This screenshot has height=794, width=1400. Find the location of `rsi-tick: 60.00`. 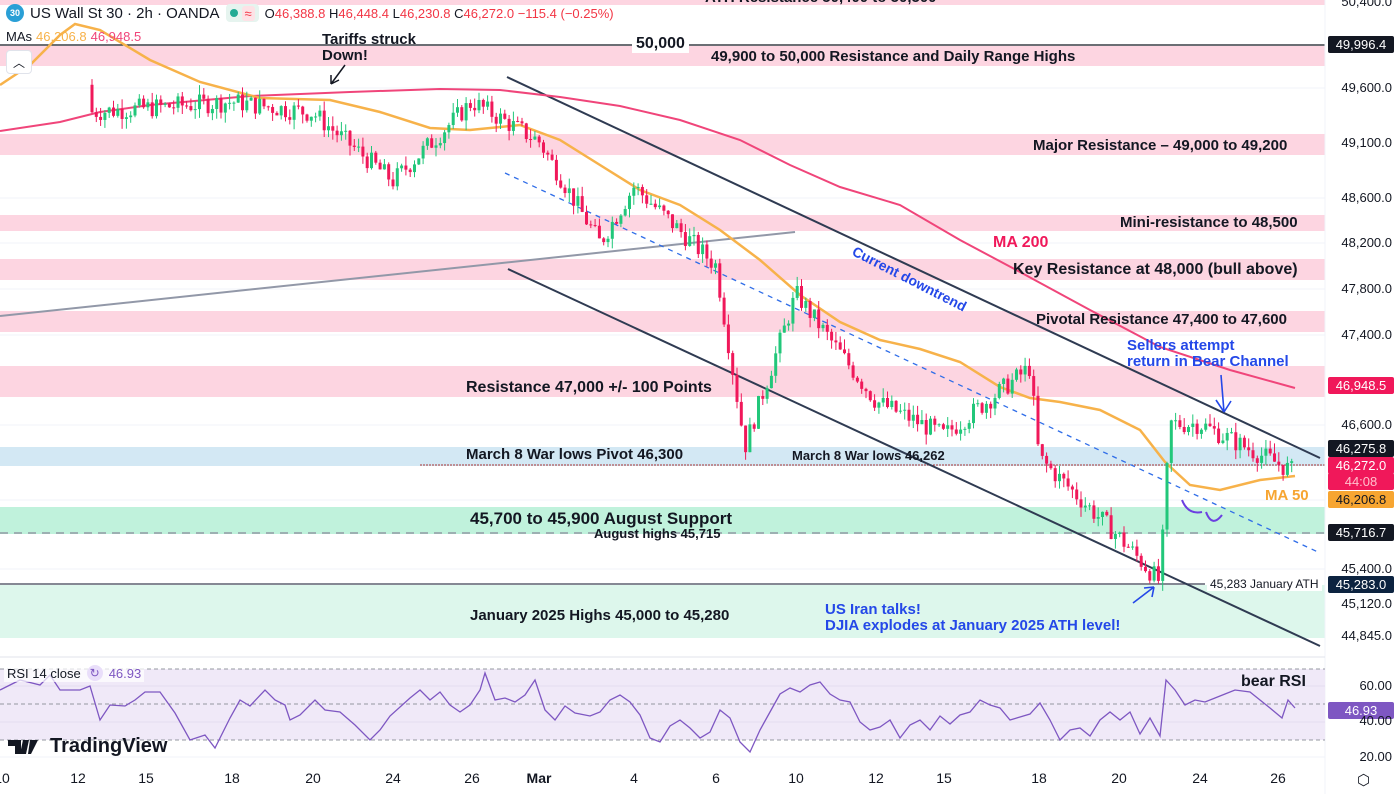

rsi-tick: 60.00 is located at coordinates (1375, 685).